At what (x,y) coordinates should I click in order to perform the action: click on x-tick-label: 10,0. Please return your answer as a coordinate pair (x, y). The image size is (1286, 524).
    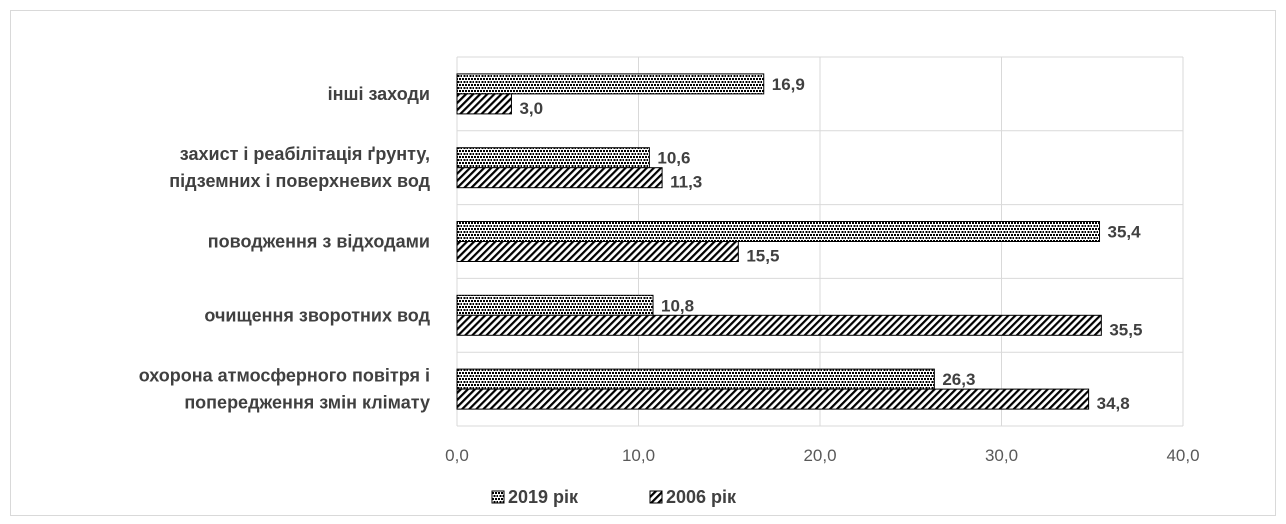
    Looking at the image, I should click on (638, 455).